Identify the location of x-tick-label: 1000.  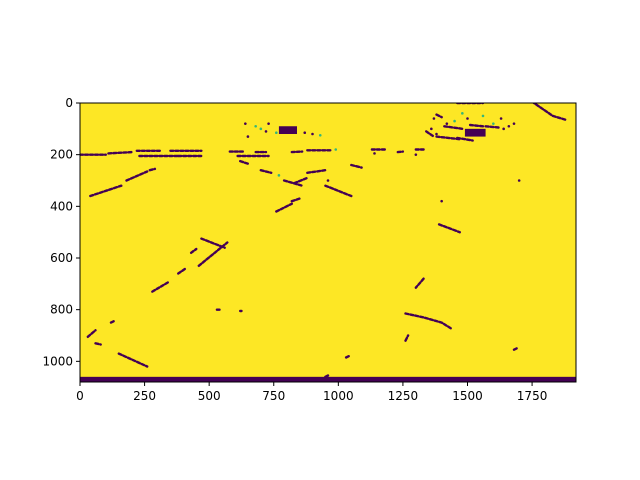
(338, 396).